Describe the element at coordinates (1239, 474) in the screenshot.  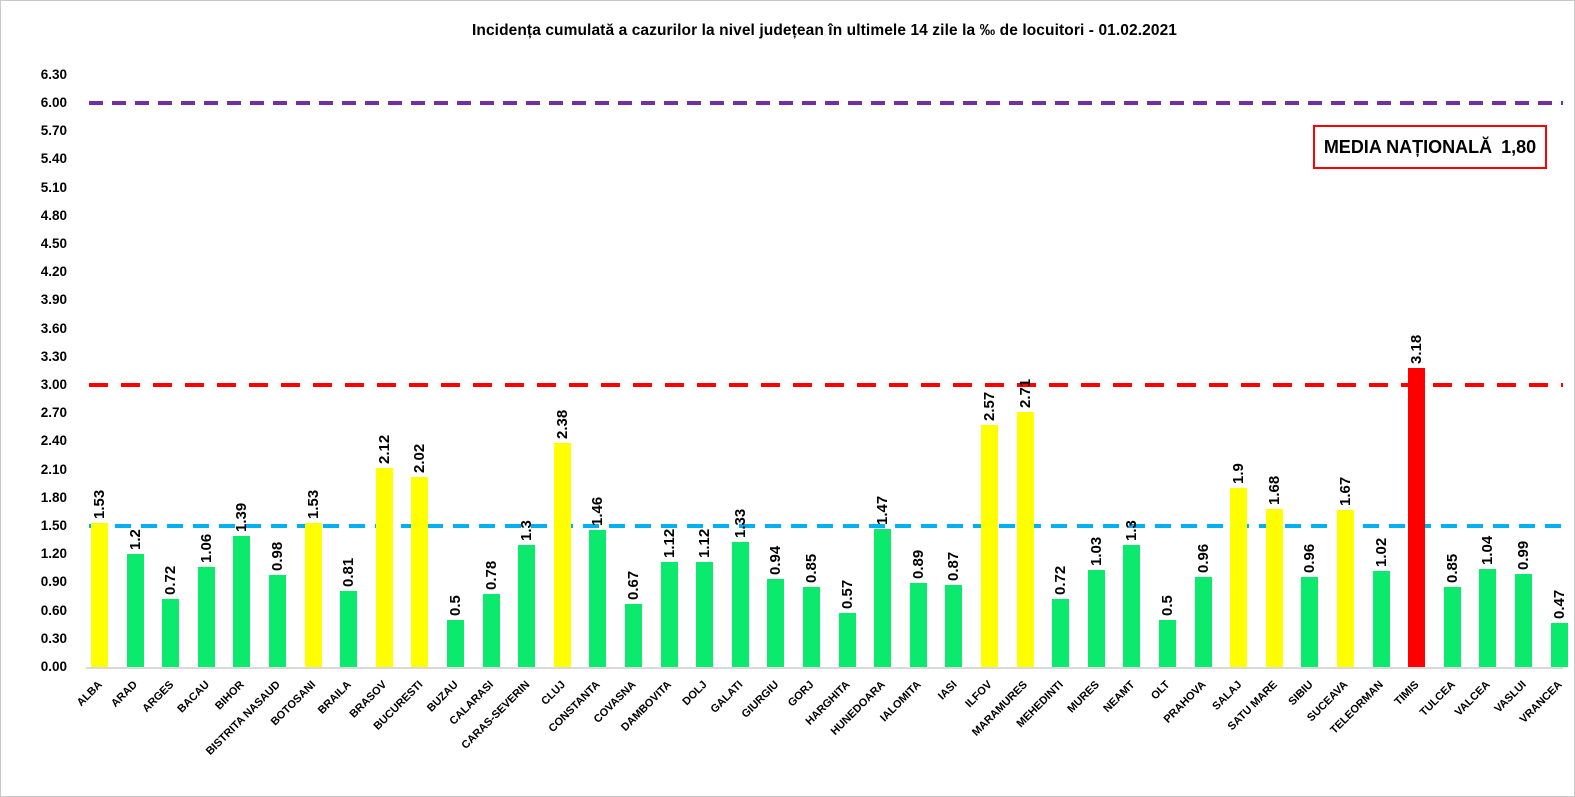
I see `bar-value-label: 1.9` at that location.